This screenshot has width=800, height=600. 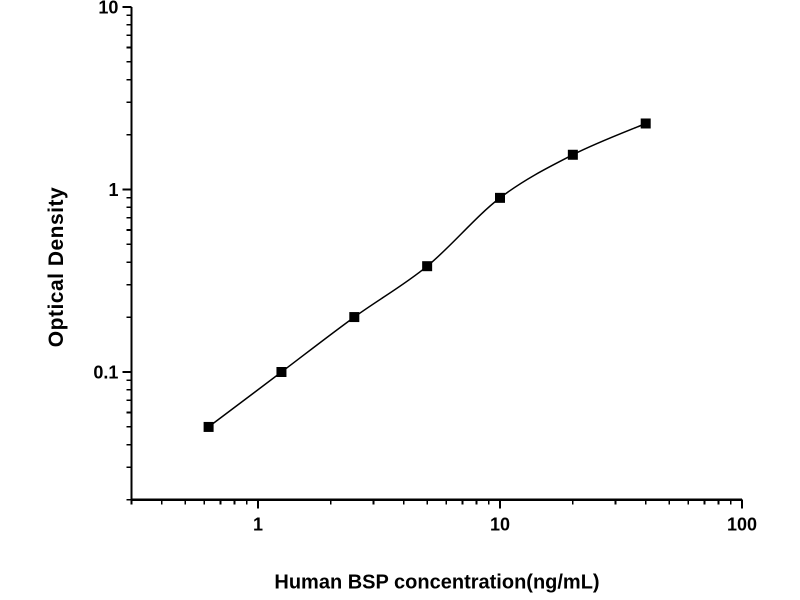 I want to click on x-tick-label: 1, so click(x=258, y=525).